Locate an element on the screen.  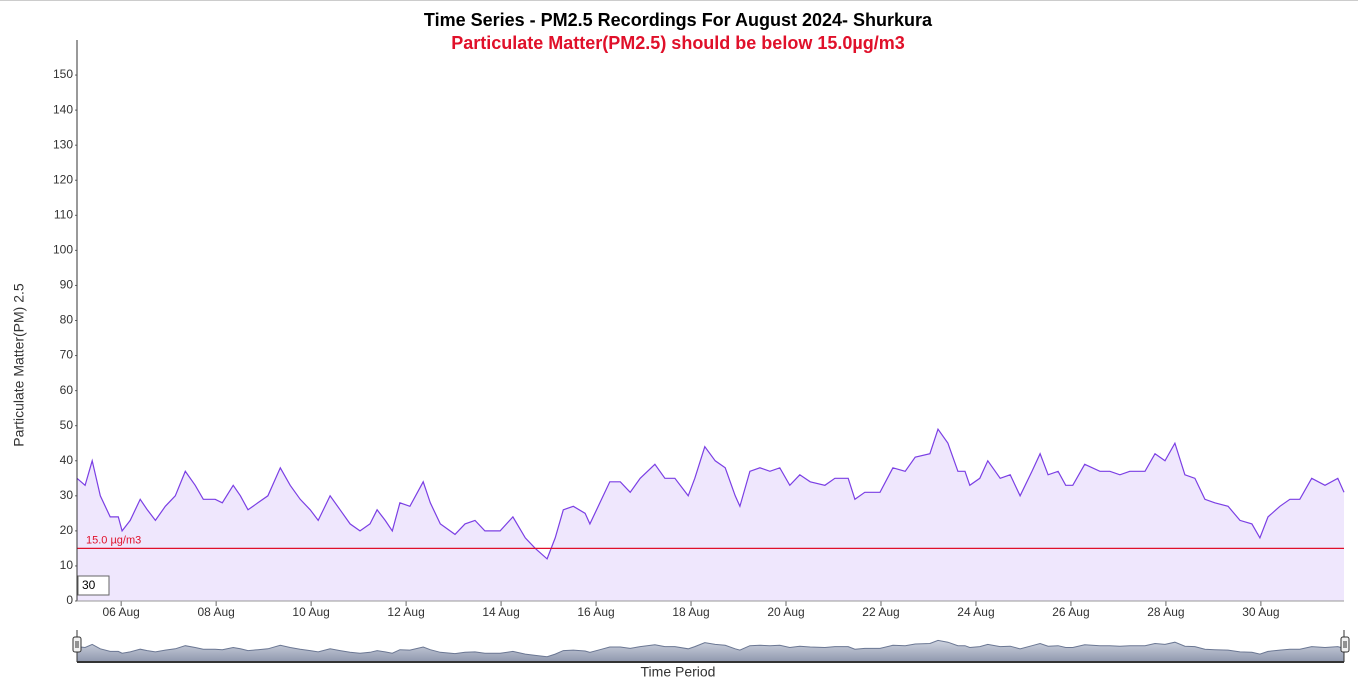
navigator-line is located at coordinates (710, 648).